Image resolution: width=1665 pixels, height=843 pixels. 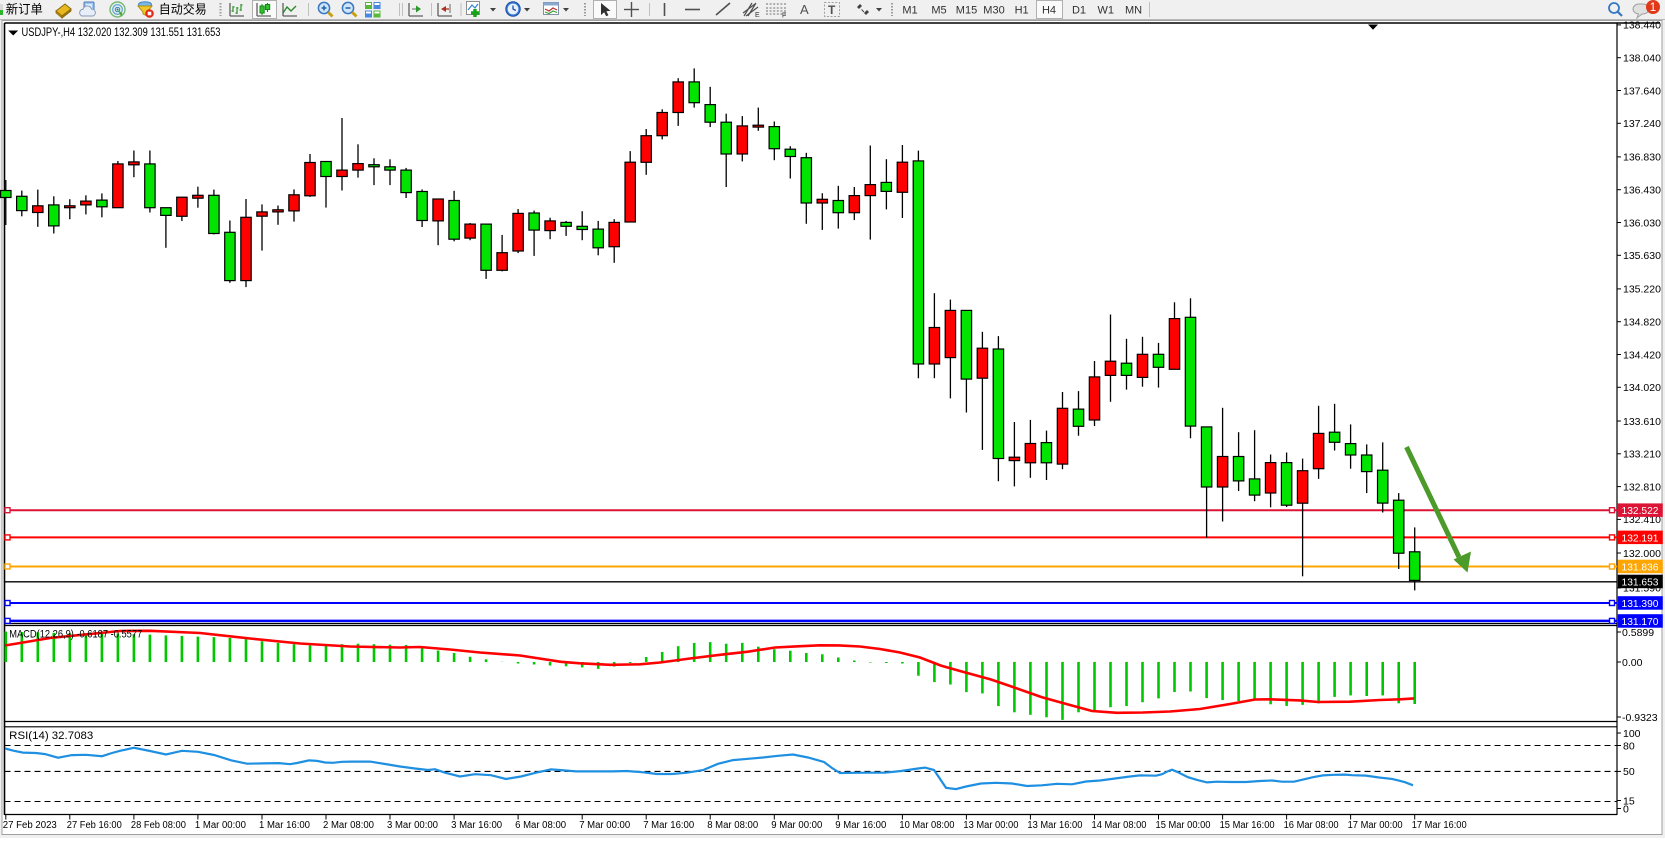 What do you see at coordinates (1640, 568) in the screenshot?
I see `svg-text: 131.836` at bounding box center [1640, 568].